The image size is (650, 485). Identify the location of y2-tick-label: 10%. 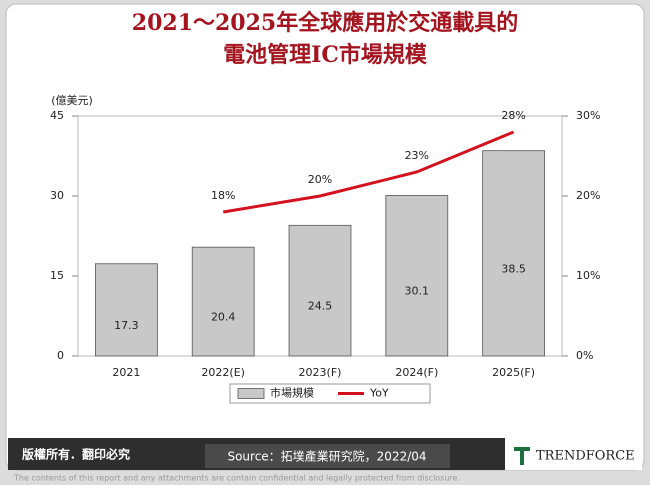
(588, 275).